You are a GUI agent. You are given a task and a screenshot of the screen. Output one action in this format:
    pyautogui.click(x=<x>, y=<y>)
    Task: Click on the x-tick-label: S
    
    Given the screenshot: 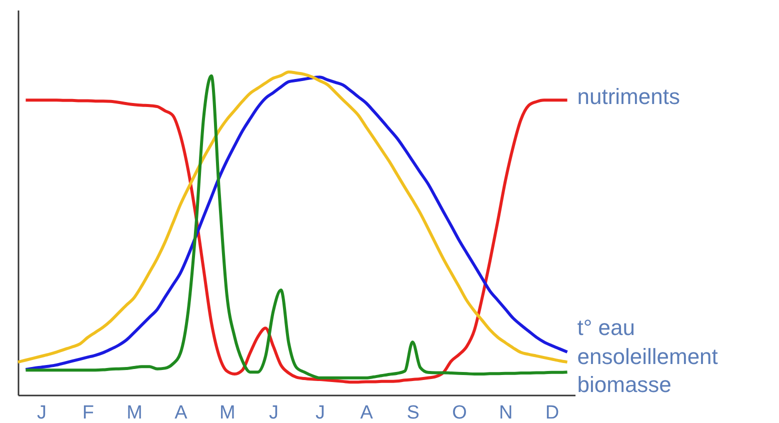 What is the action you would take?
    pyautogui.click(x=413, y=412)
    